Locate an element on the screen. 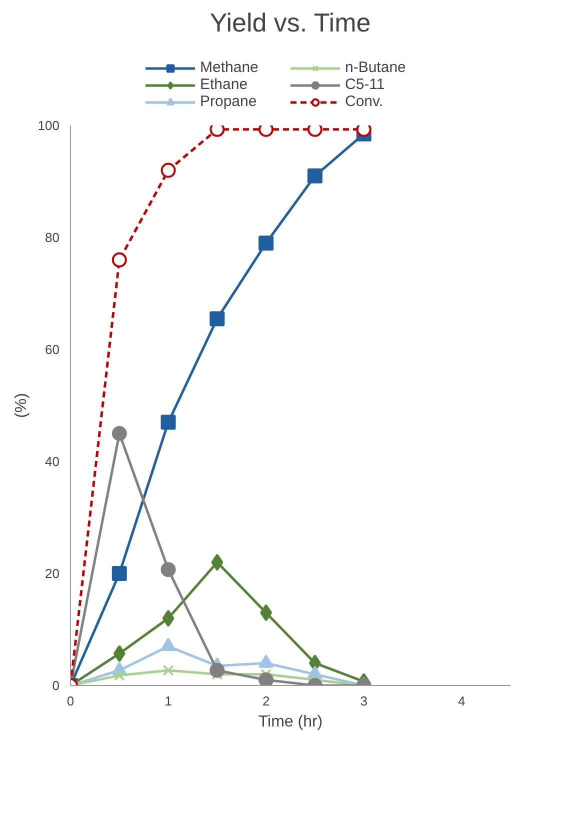  x-tick-label: 3 is located at coordinates (364, 701).